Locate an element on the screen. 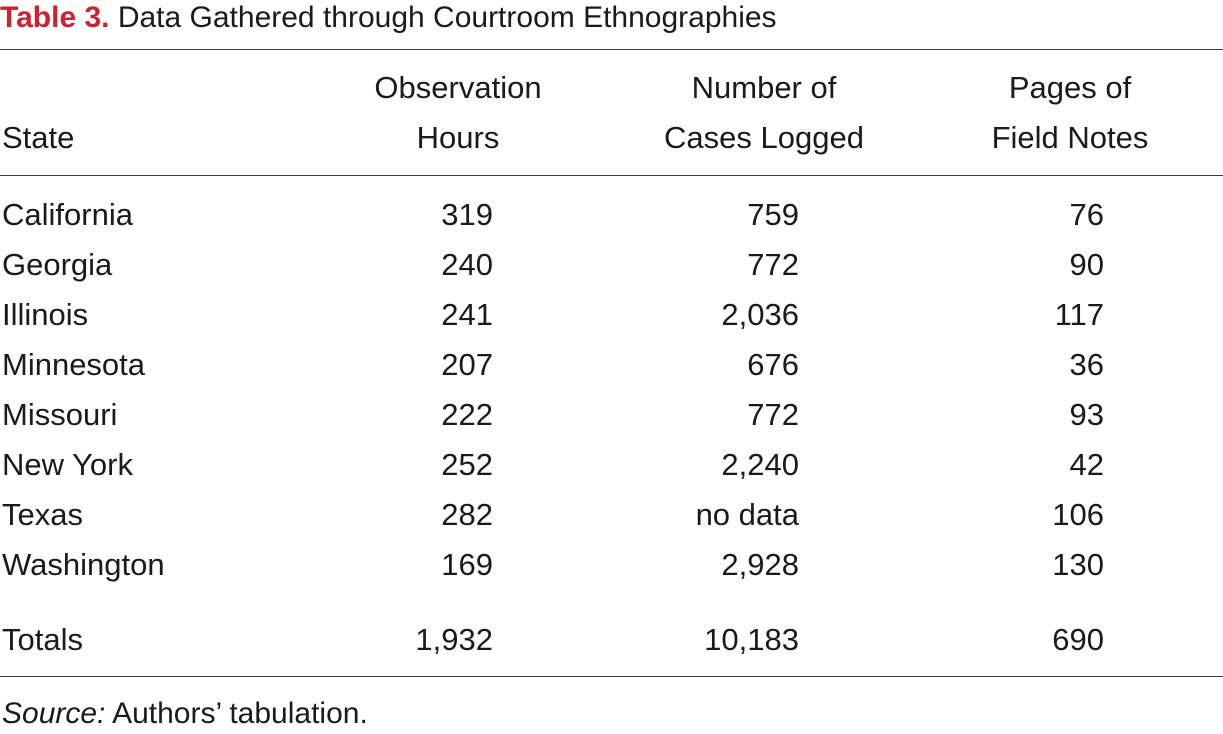 This screenshot has width=1223, height=734. hours-cell: 207 is located at coordinates (467, 364).